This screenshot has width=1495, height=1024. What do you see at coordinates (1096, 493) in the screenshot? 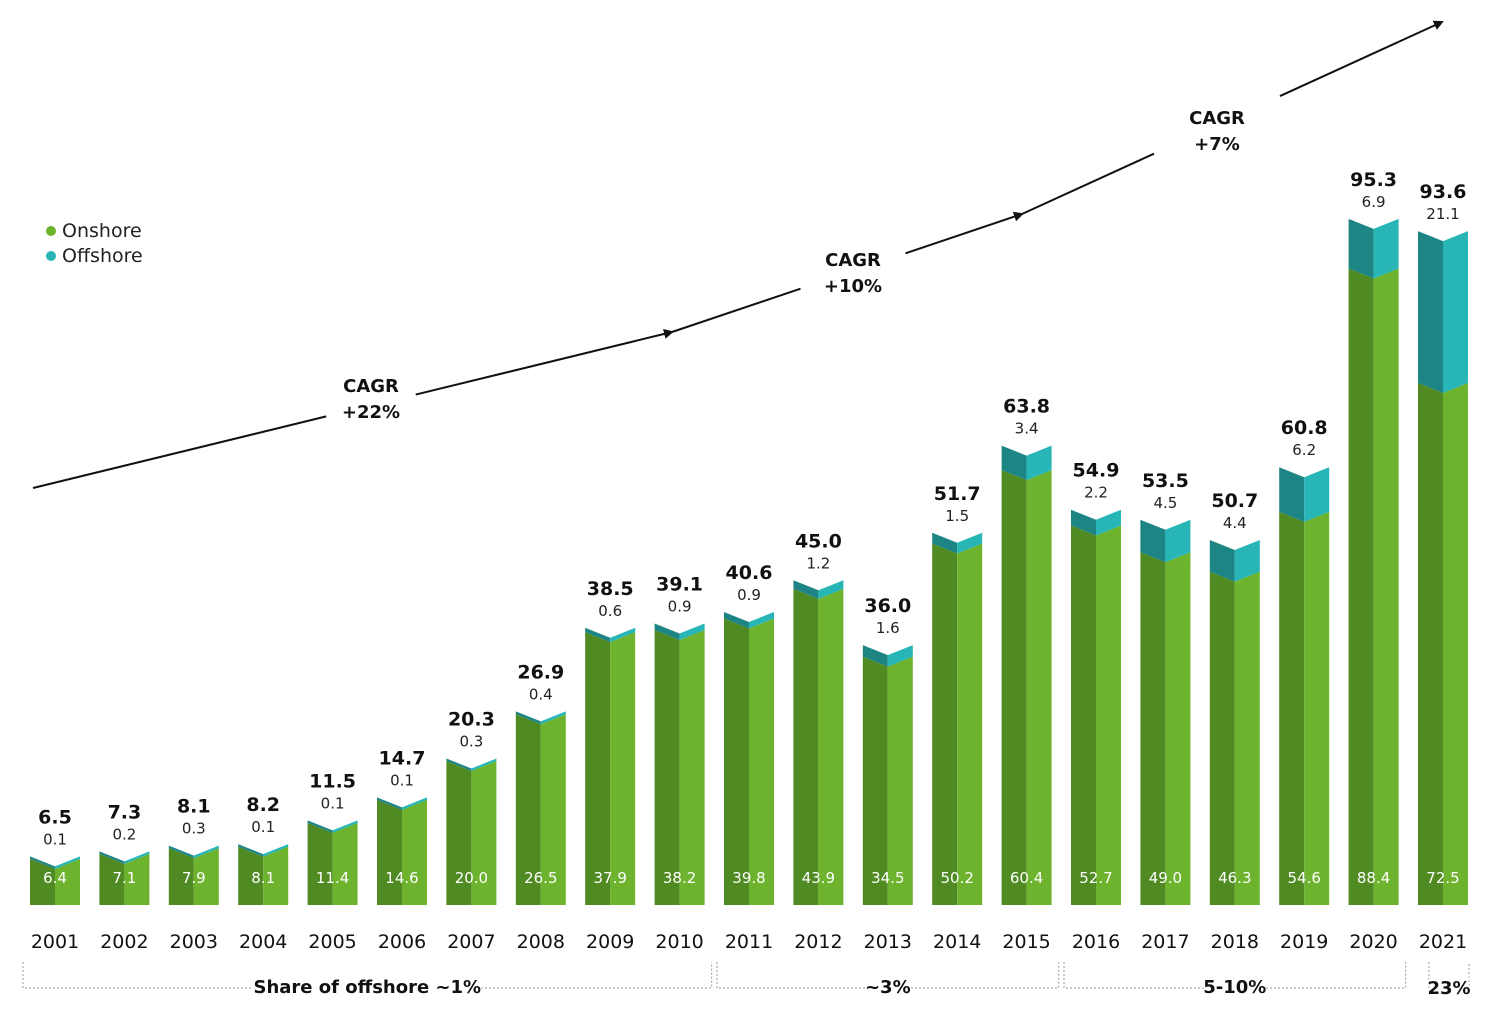
I see `offshore-value-label-2016: 2.2` at bounding box center [1096, 493].